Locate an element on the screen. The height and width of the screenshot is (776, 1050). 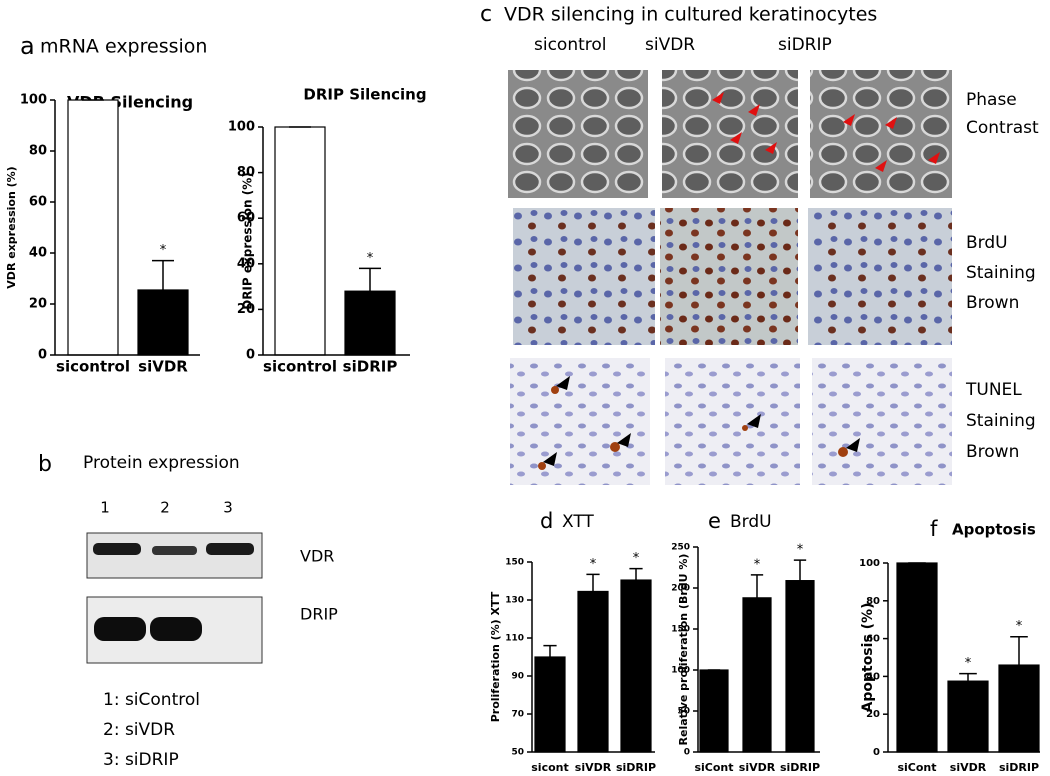
legend-entry: 3: siDRIP is located at coordinates (141, 760).